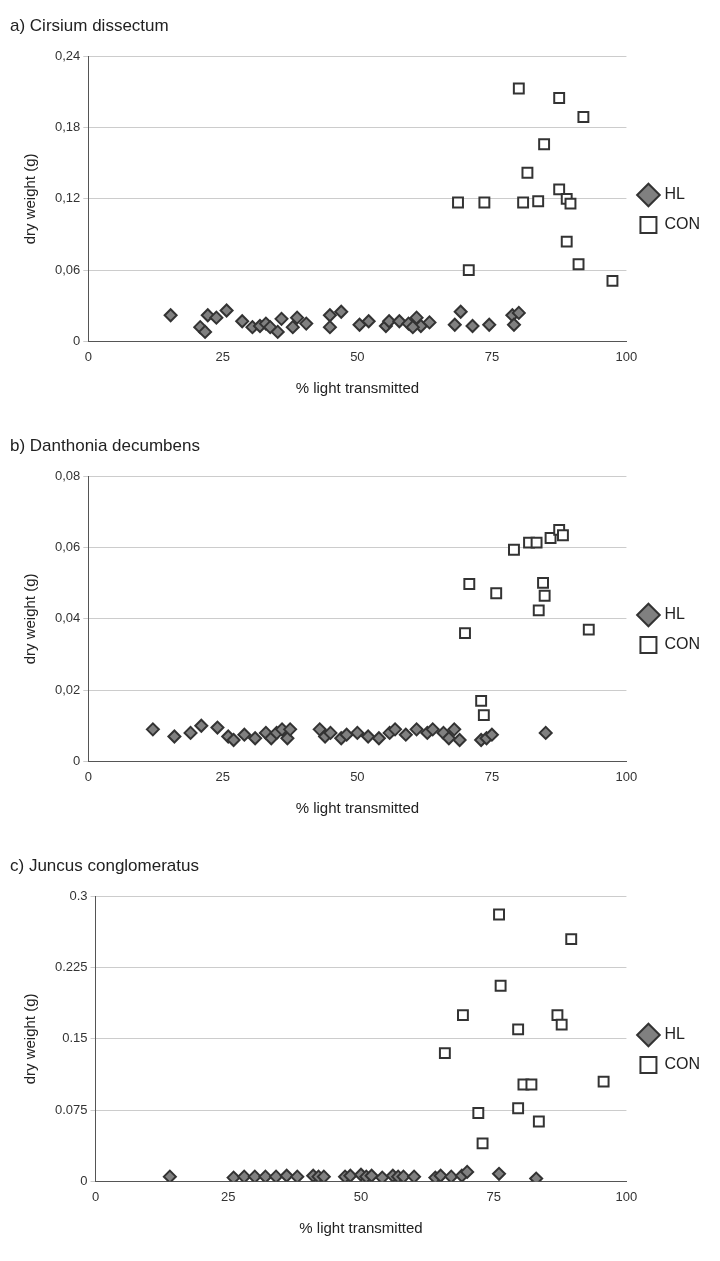  Describe the element at coordinates (67, 127) in the screenshot. I see `y-tick-label: 0,18` at that location.